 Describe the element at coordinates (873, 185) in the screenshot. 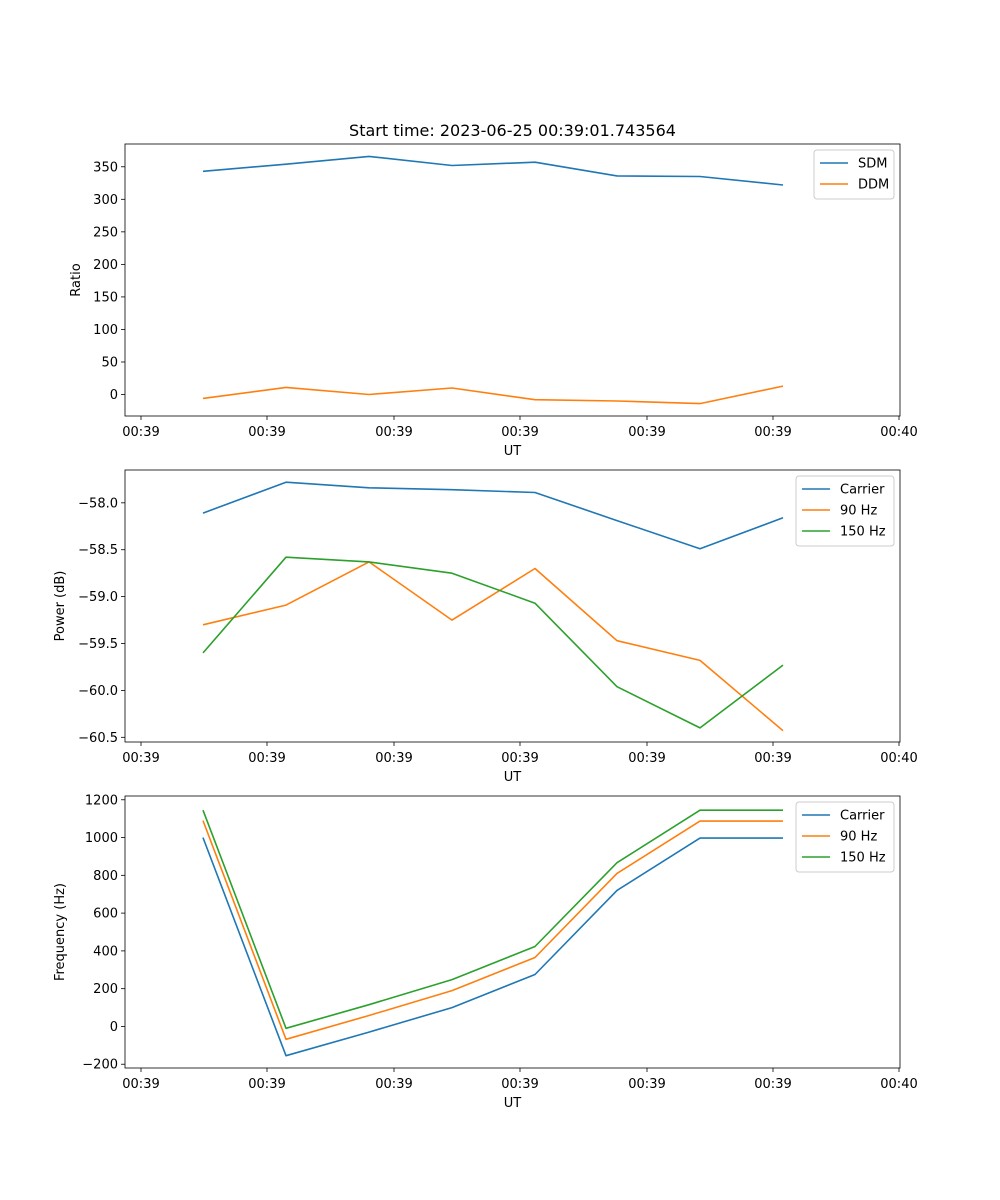

I see `legend-entry: DDM` at that location.